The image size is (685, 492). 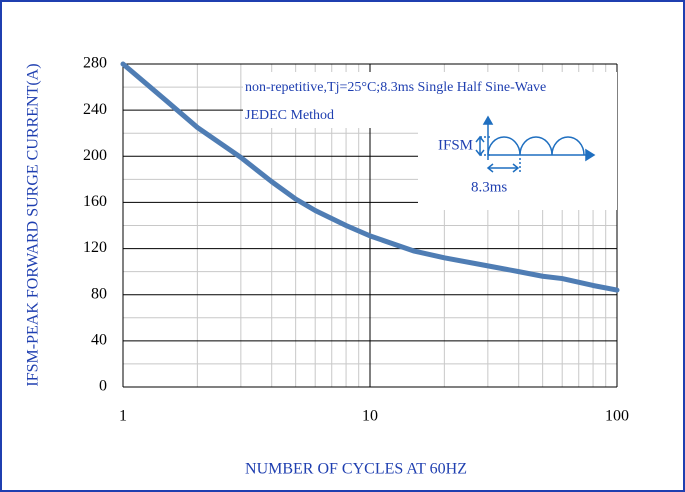 What do you see at coordinates (455, 145) in the screenshot?
I see `annotation: IFSM` at bounding box center [455, 145].